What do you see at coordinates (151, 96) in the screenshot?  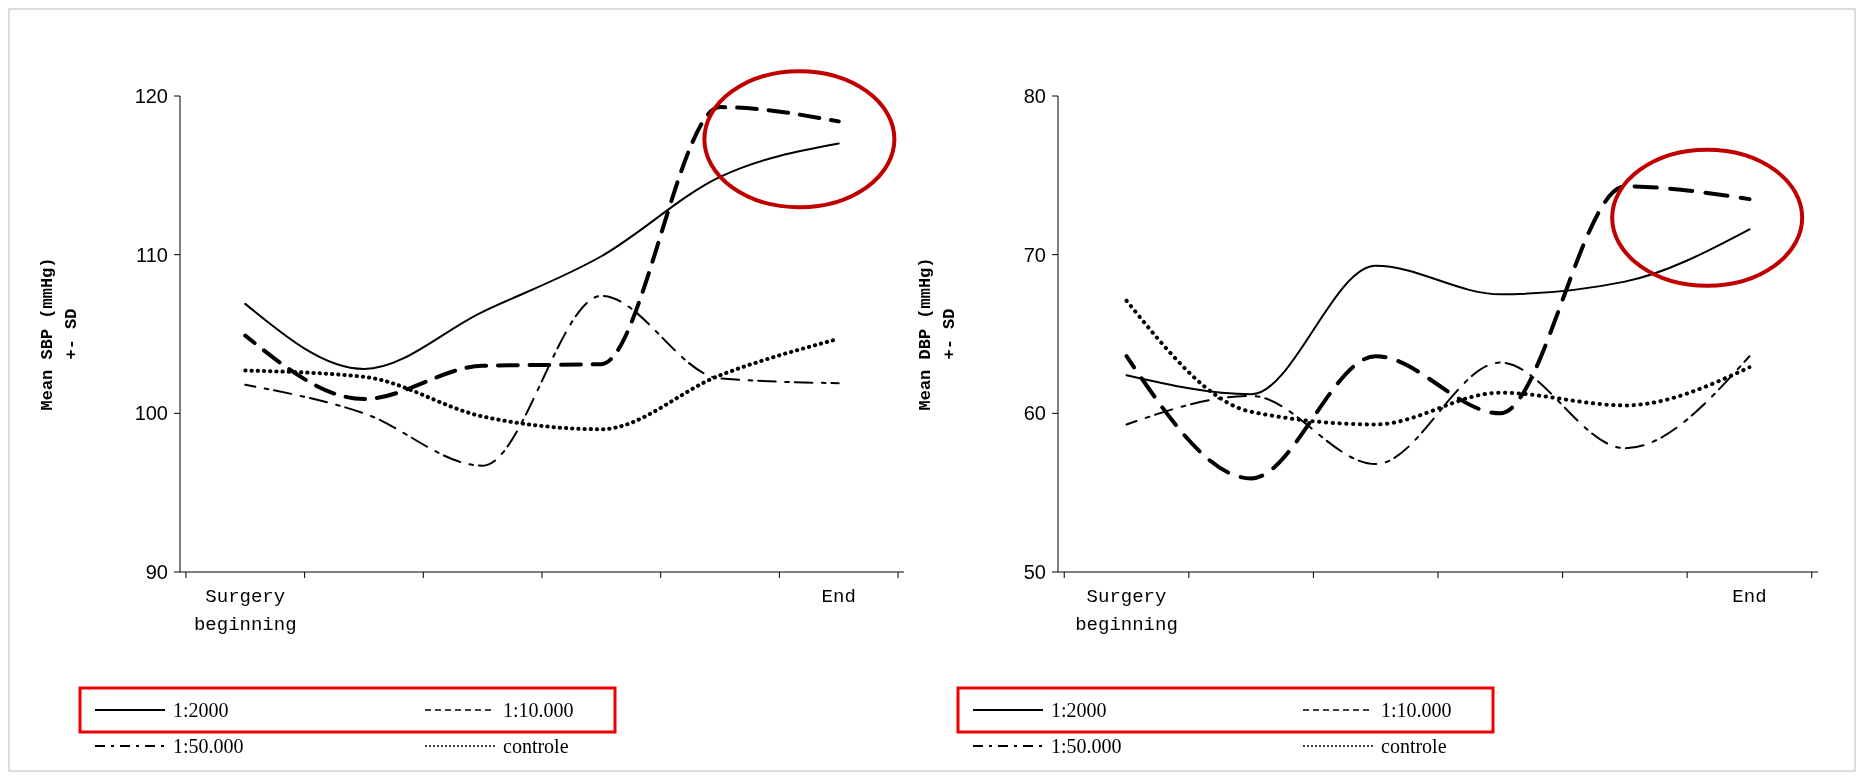 I see `y-tick-label: 120` at bounding box center [151, 96].